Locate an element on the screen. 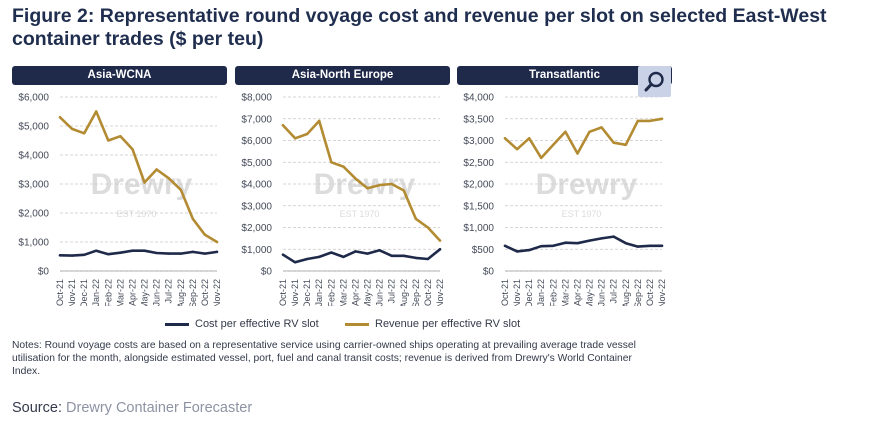 Image resolution: width=889 pixels, height=432 pixels. x-tick-label: Jan-22 is located at coordinates (319, 292).